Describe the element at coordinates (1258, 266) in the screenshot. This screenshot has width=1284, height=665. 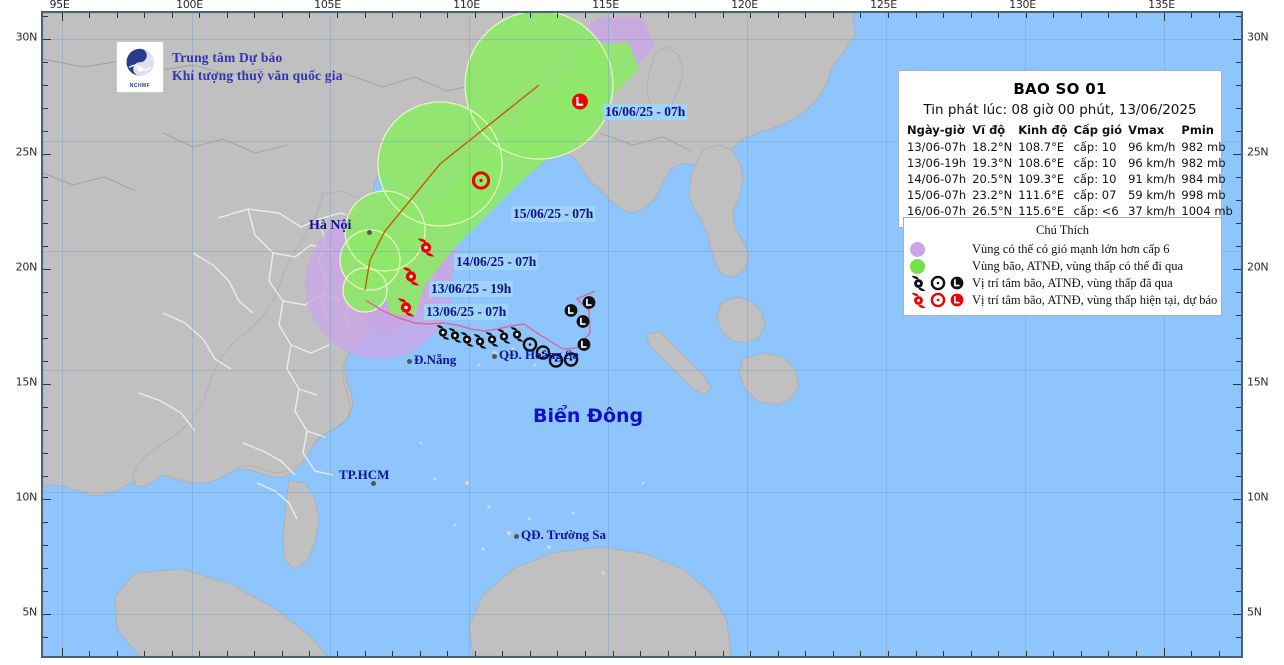
I see `lat-axis-label-right: 20N` at that location.